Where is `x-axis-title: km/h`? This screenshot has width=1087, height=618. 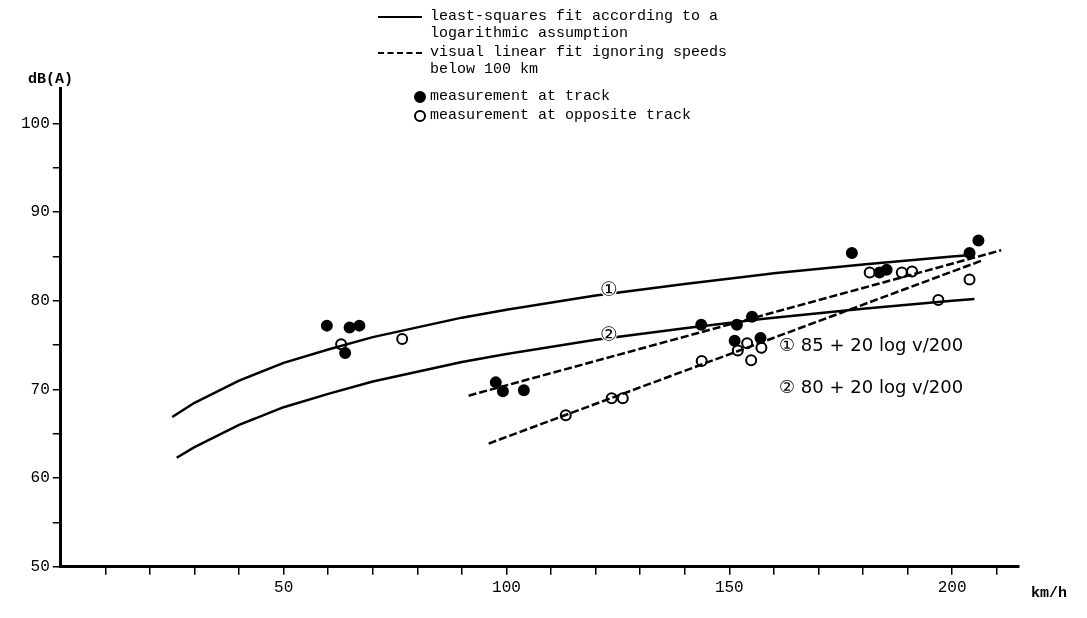
x-axis-title: km/h is located at coordinates (1049, 593).